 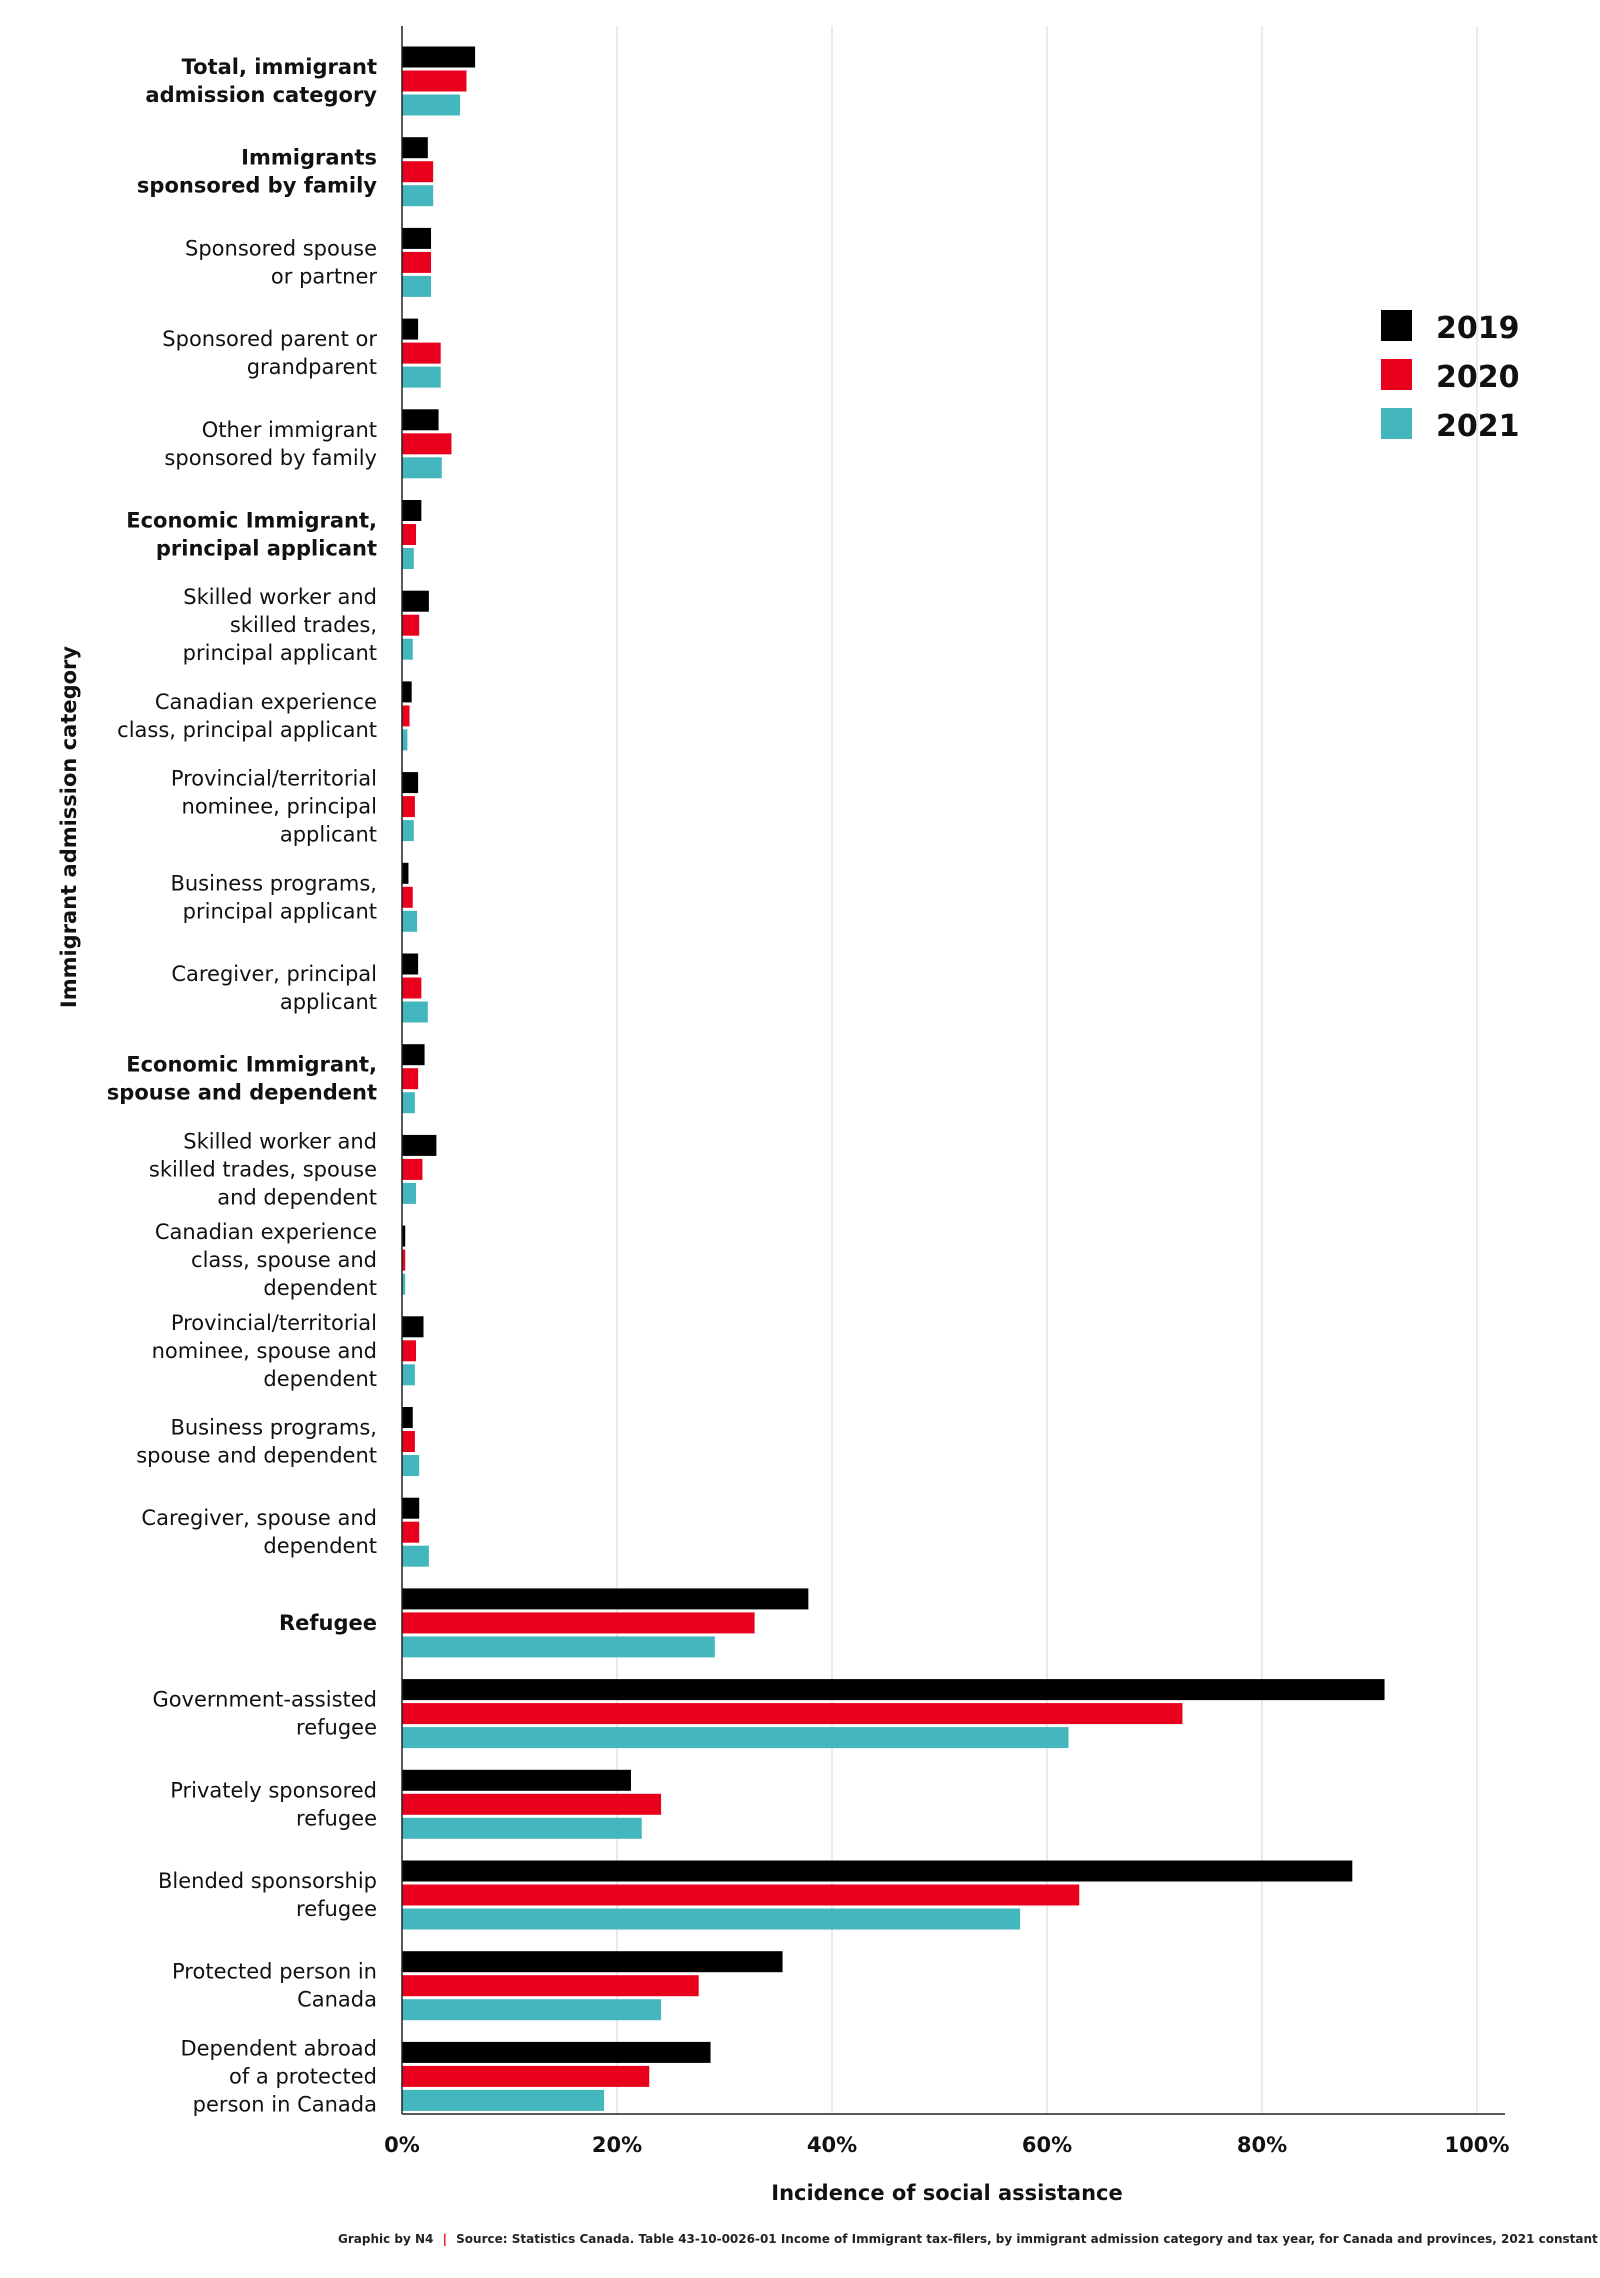 What do you see at coordinates (946, 2145) in the screenshot?
I see `x-tick-labels: 0% 20% 40% 60% 80% 100%` at bounding box center [946, 2145].